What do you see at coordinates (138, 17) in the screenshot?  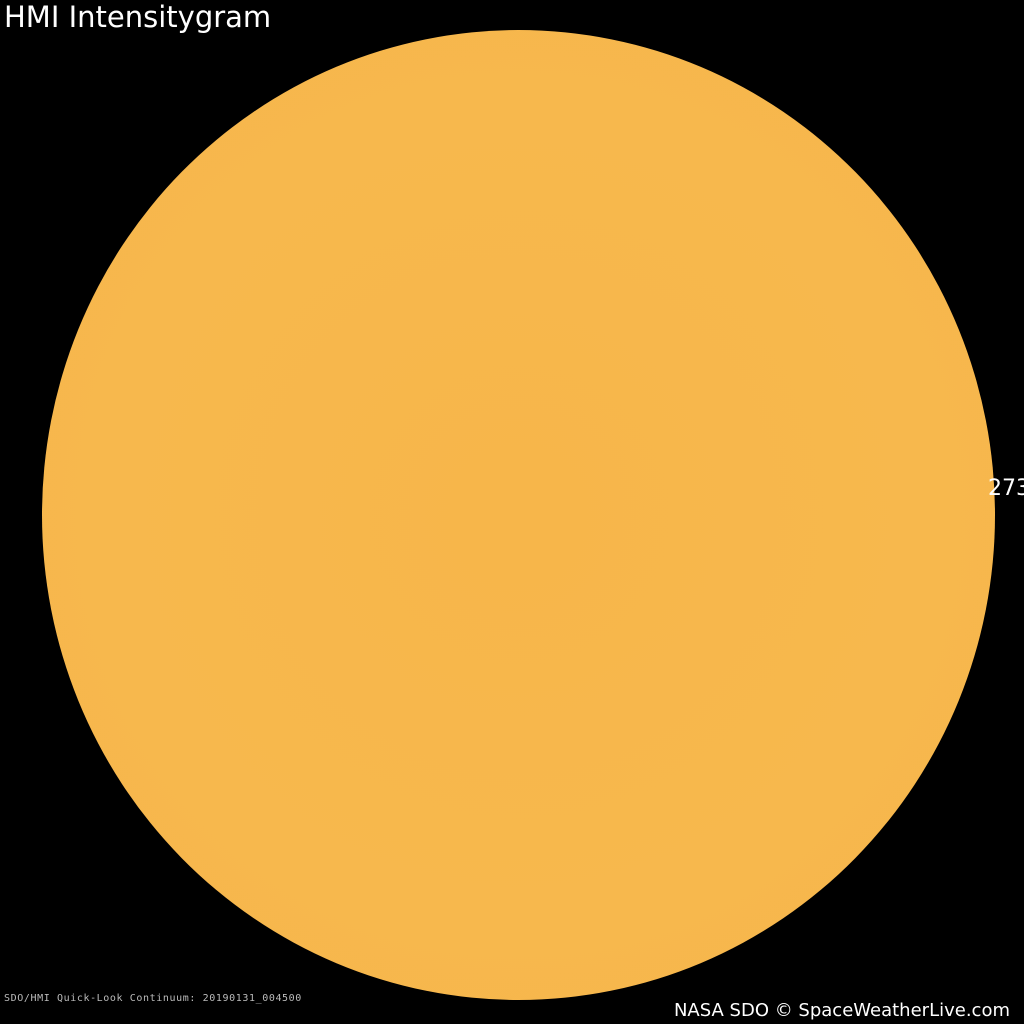 I see `image-title: HMI Intensitygram` at bounding box center [138, 17].